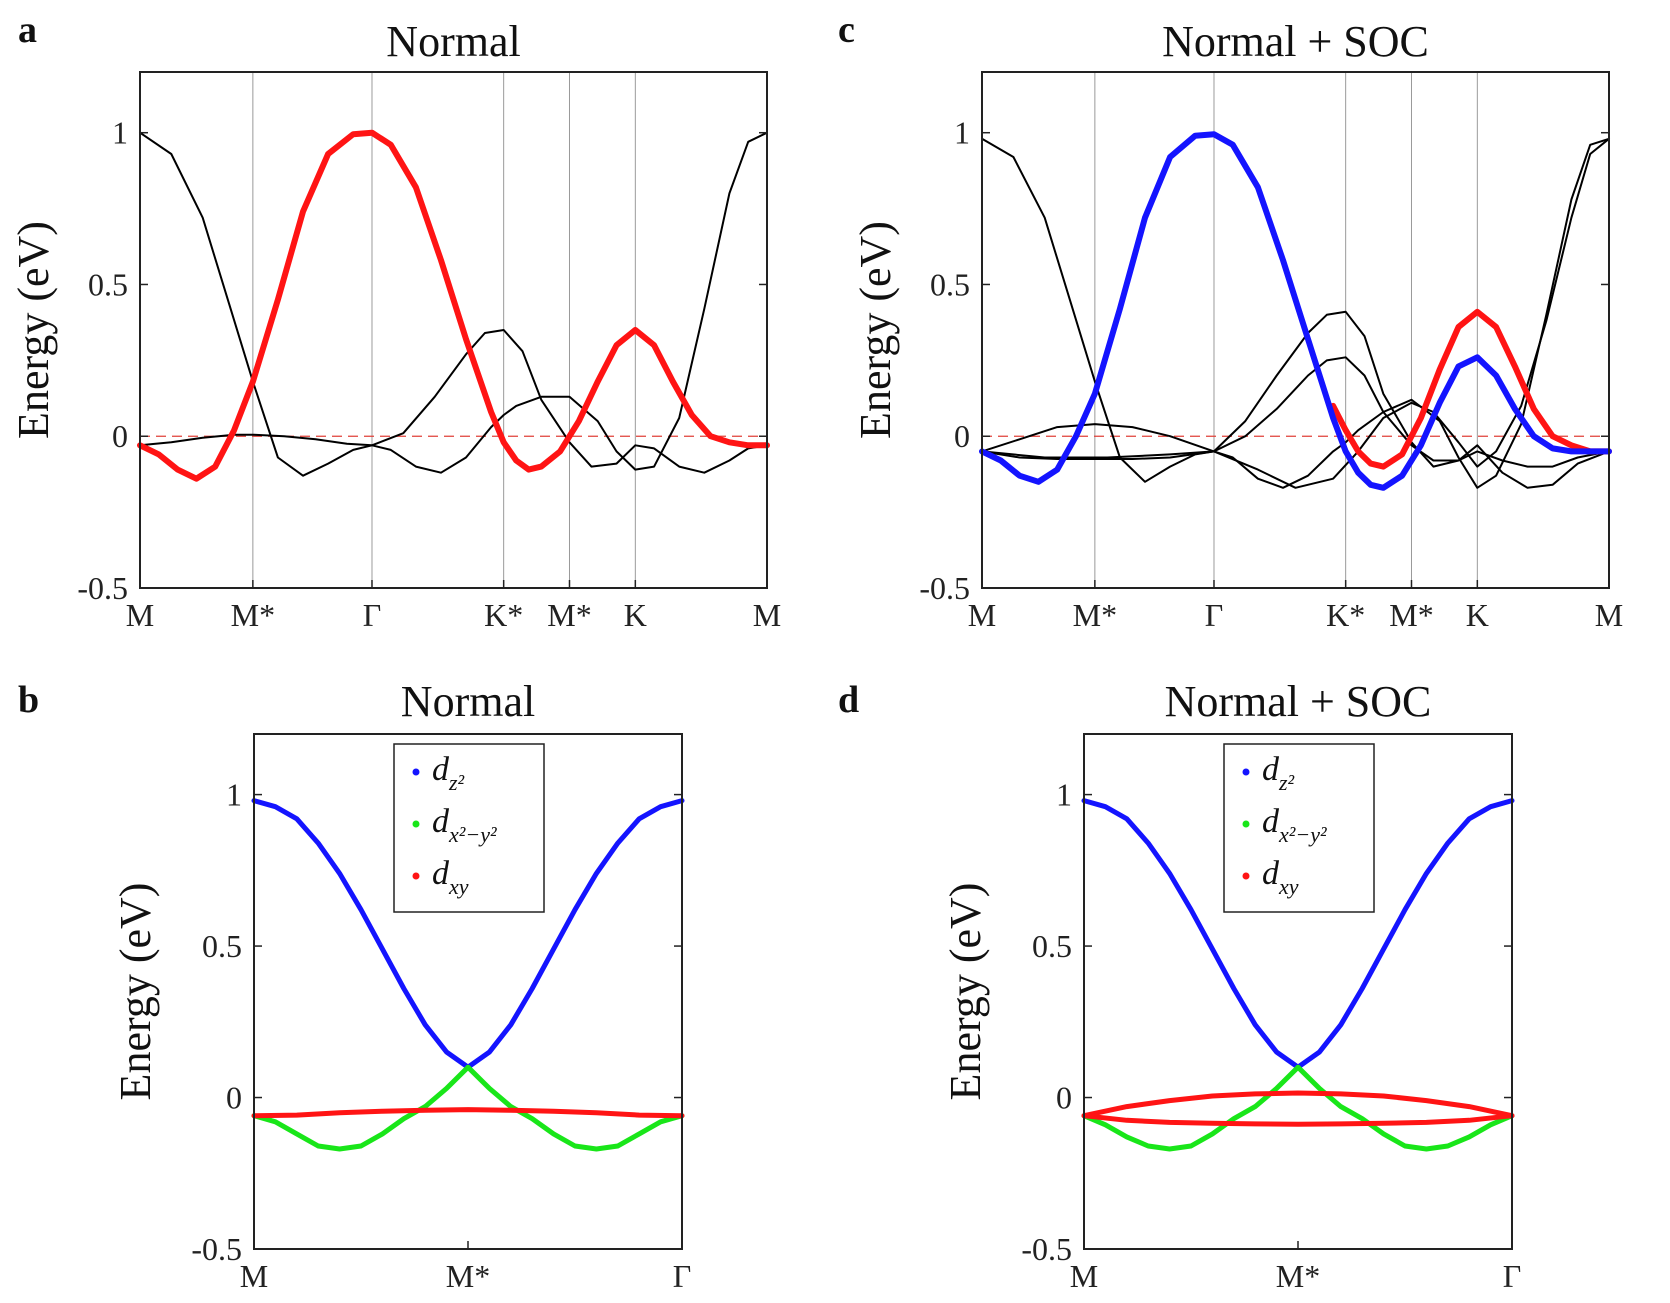 The width and height of the screenshot is (1670, 1303). What do you see at coordinates (848, 700) in the screenshot?
I see `panel-letter: d` at bounding box center [848, 700].